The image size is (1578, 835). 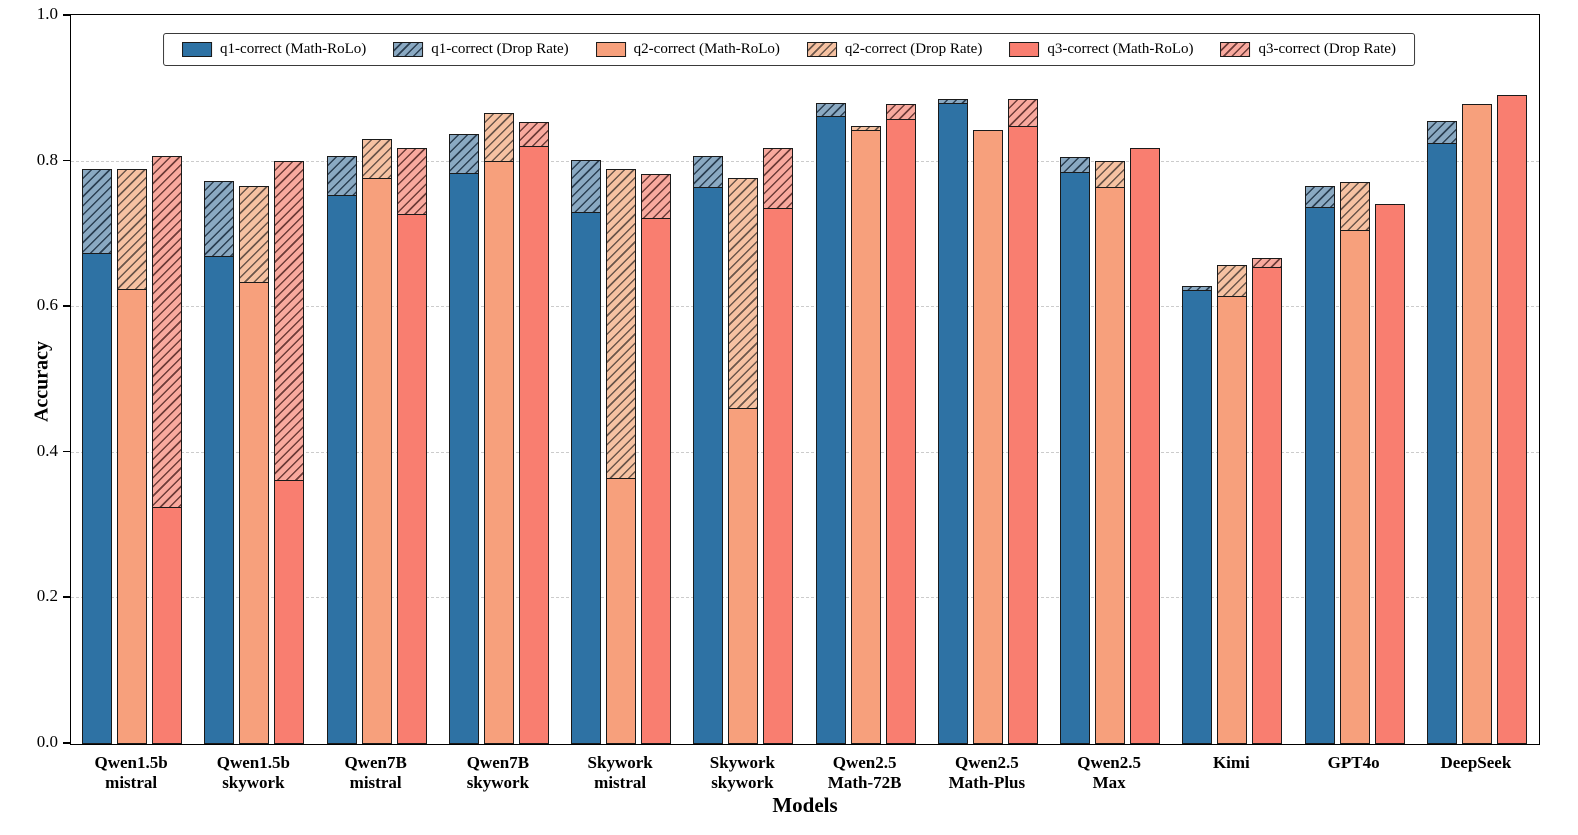 I want to click on x-category-label-kimi: Kimi, so click(x=1231, y=762).